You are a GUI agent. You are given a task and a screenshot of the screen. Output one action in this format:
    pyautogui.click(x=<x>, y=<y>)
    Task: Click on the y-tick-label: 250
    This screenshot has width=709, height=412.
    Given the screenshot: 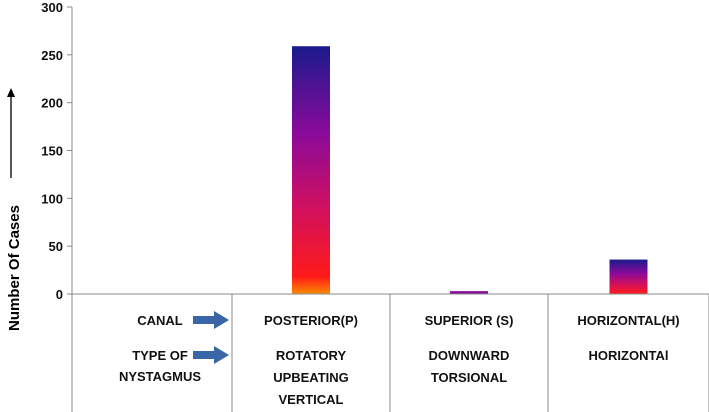 What is the action you would take?
    pyautogui.click(x=52, y=55)
    